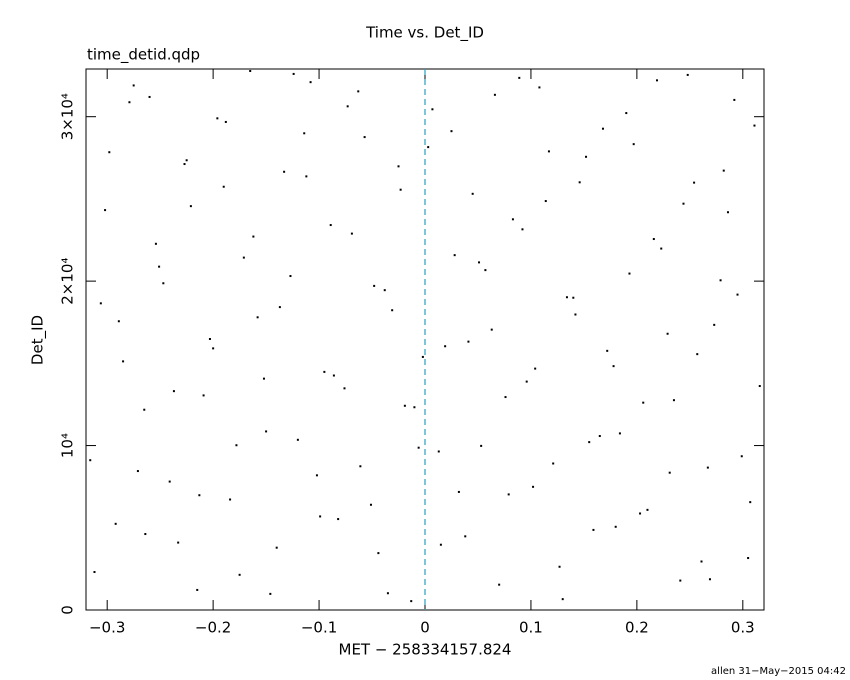  Describe the element at coordinates (68, 610) in the screenshot. I see `y-tick-label: 0` at that location.